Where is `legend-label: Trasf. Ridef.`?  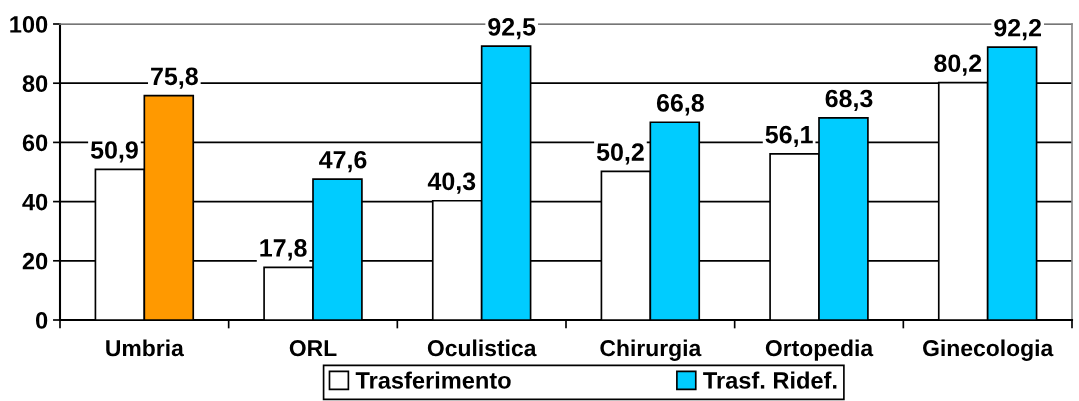 legend-label: Trasf. Ridef. is located at coordinates (770, 380).